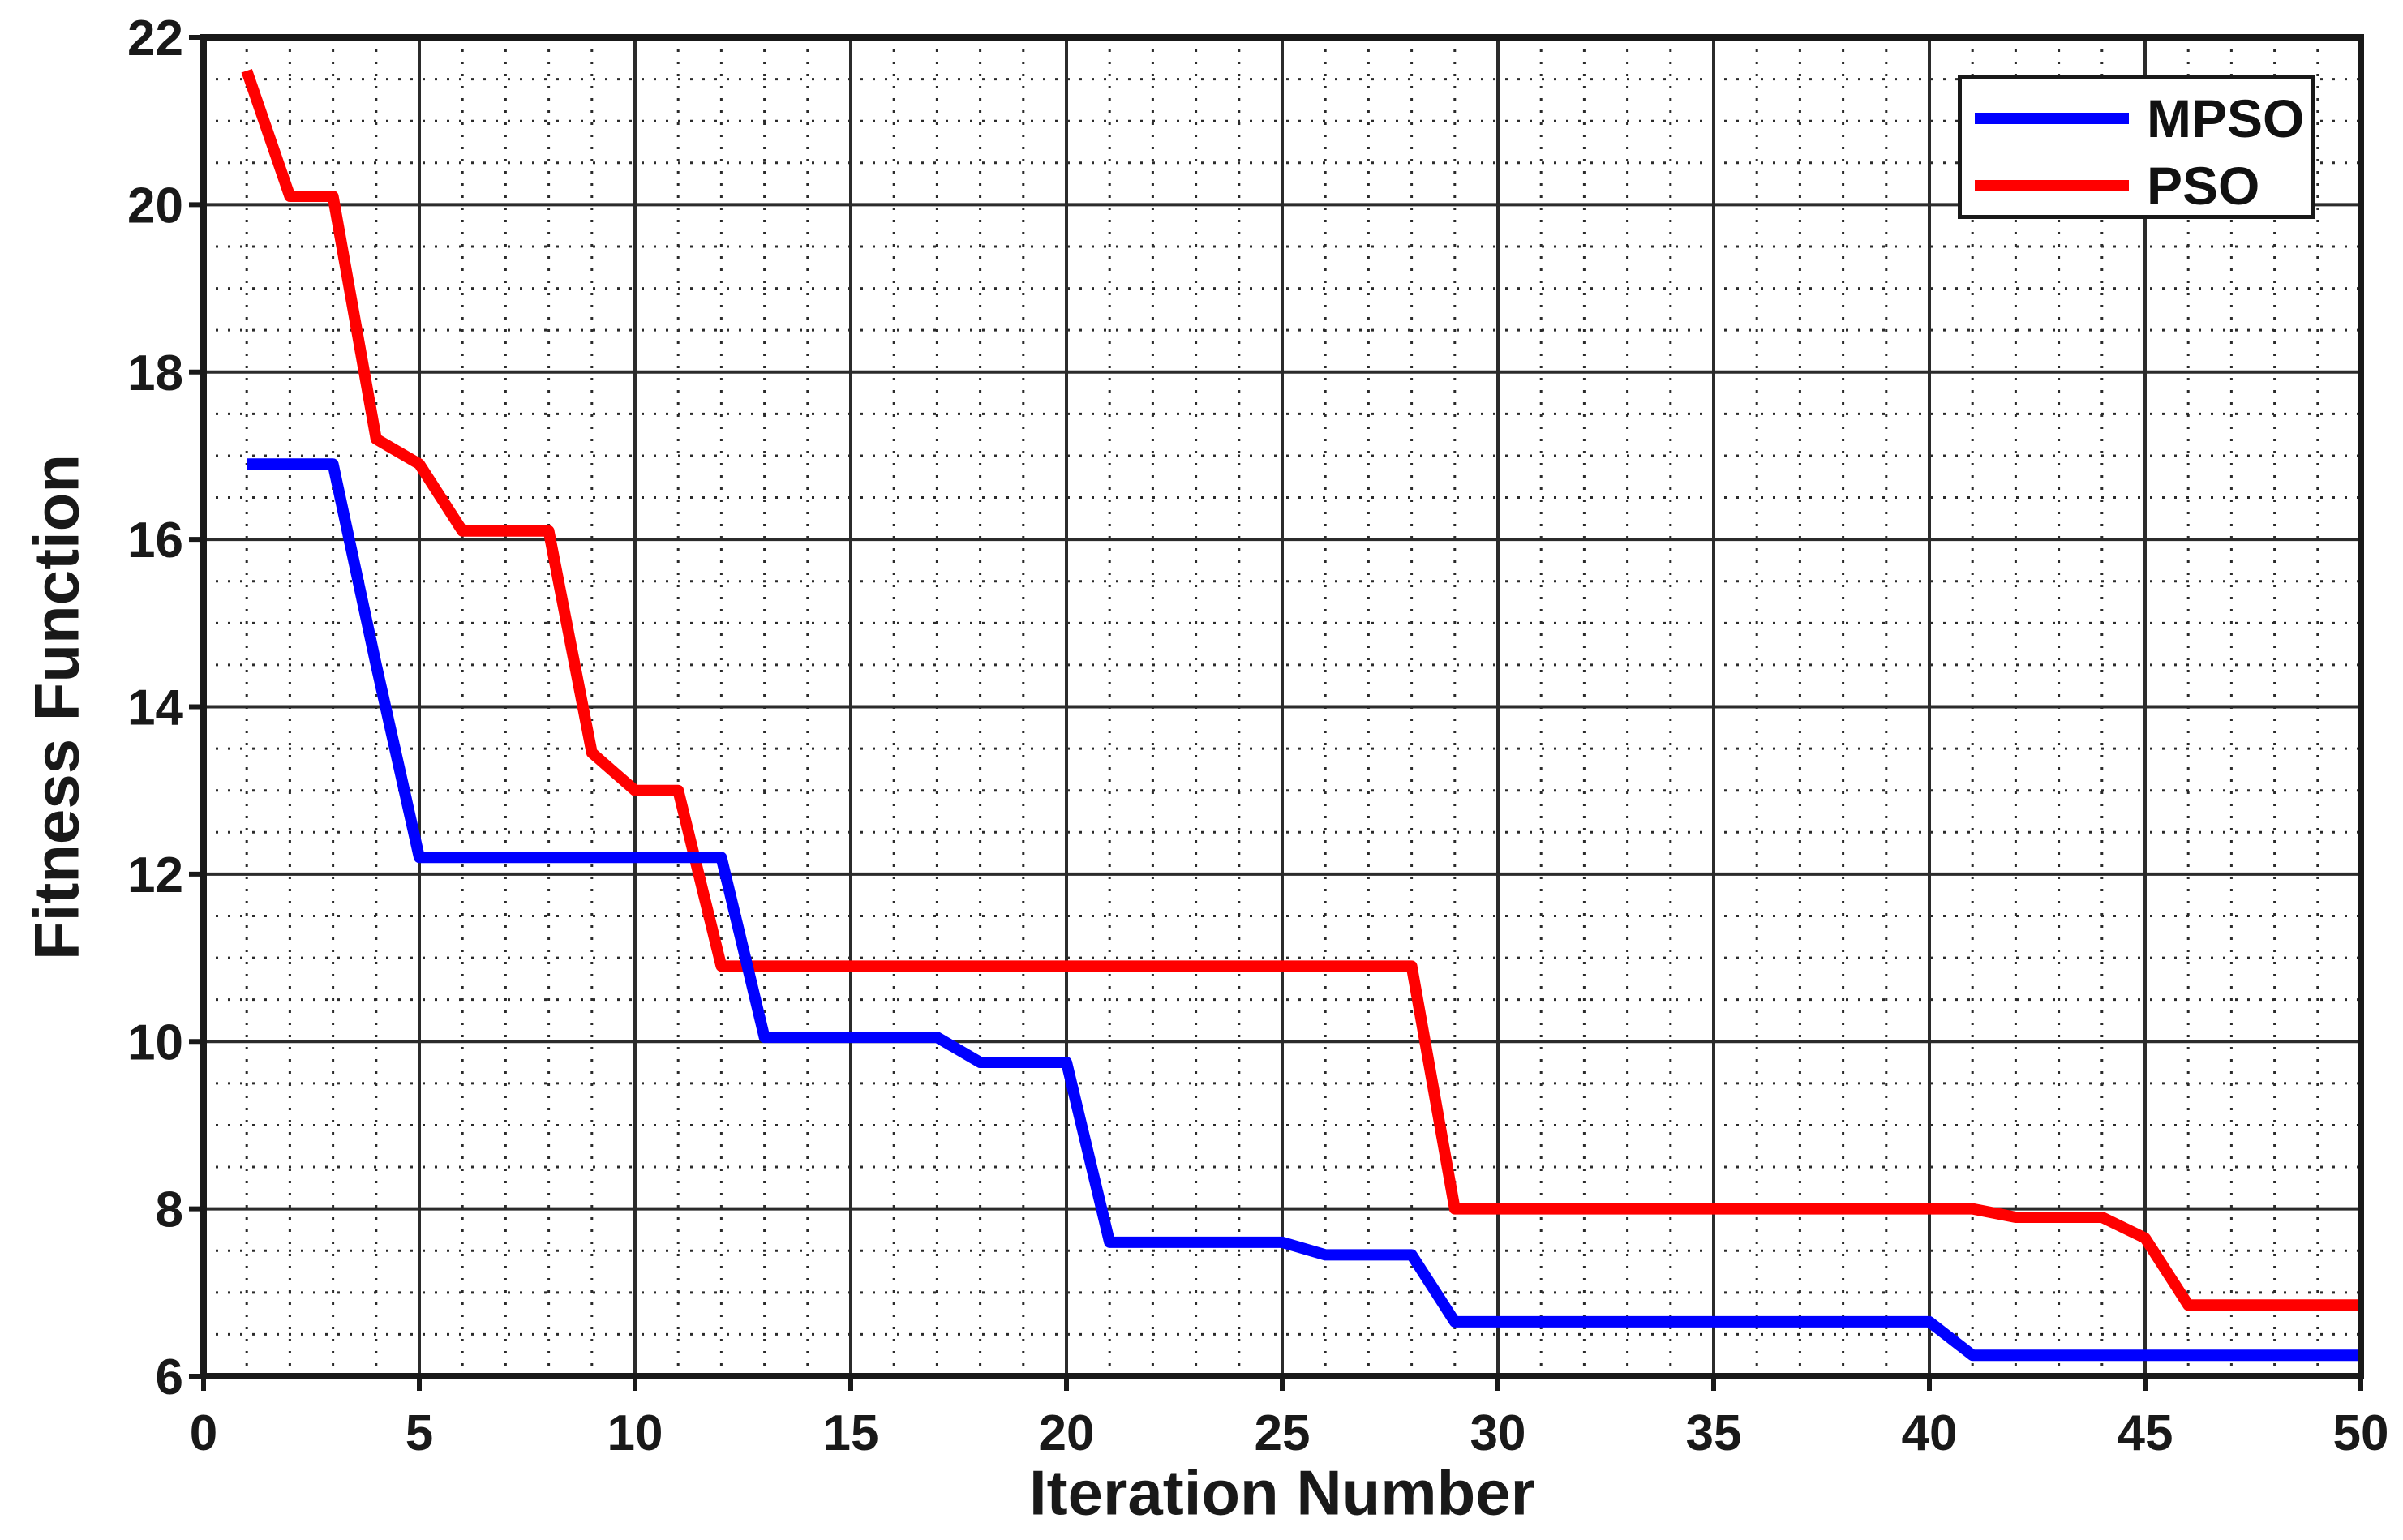 The width and height of the screenshot is (2403, 1540). Describe the element at coordinates (2203, 186) in the screenshot. I see `legend-label-pso: PSO` at that location.